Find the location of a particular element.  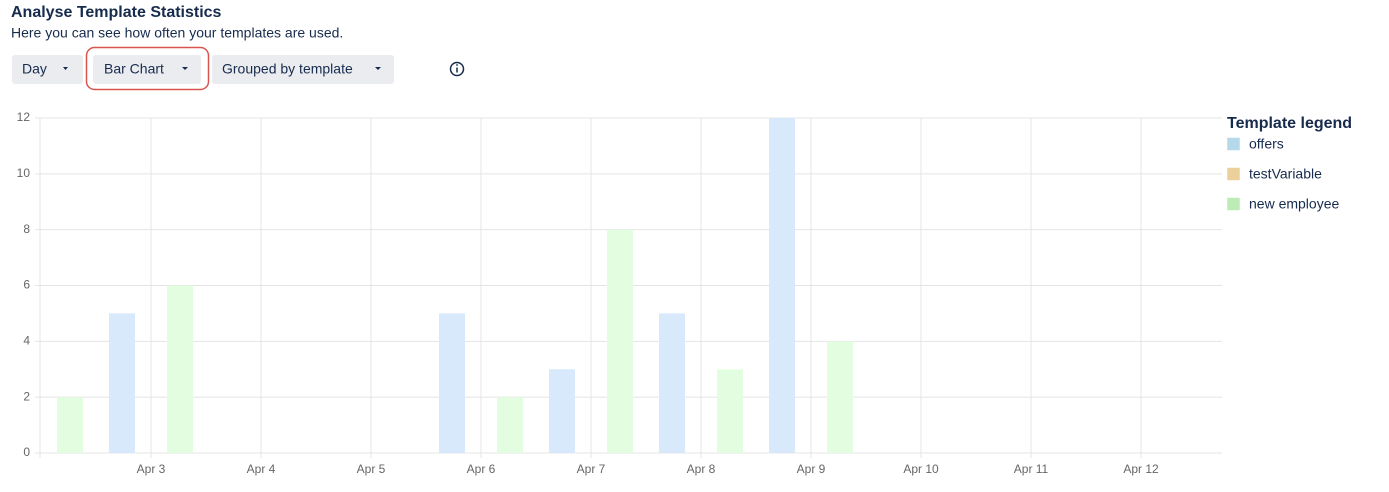

x-tick-label: Apr 9 is located at coordinates (811, 469).